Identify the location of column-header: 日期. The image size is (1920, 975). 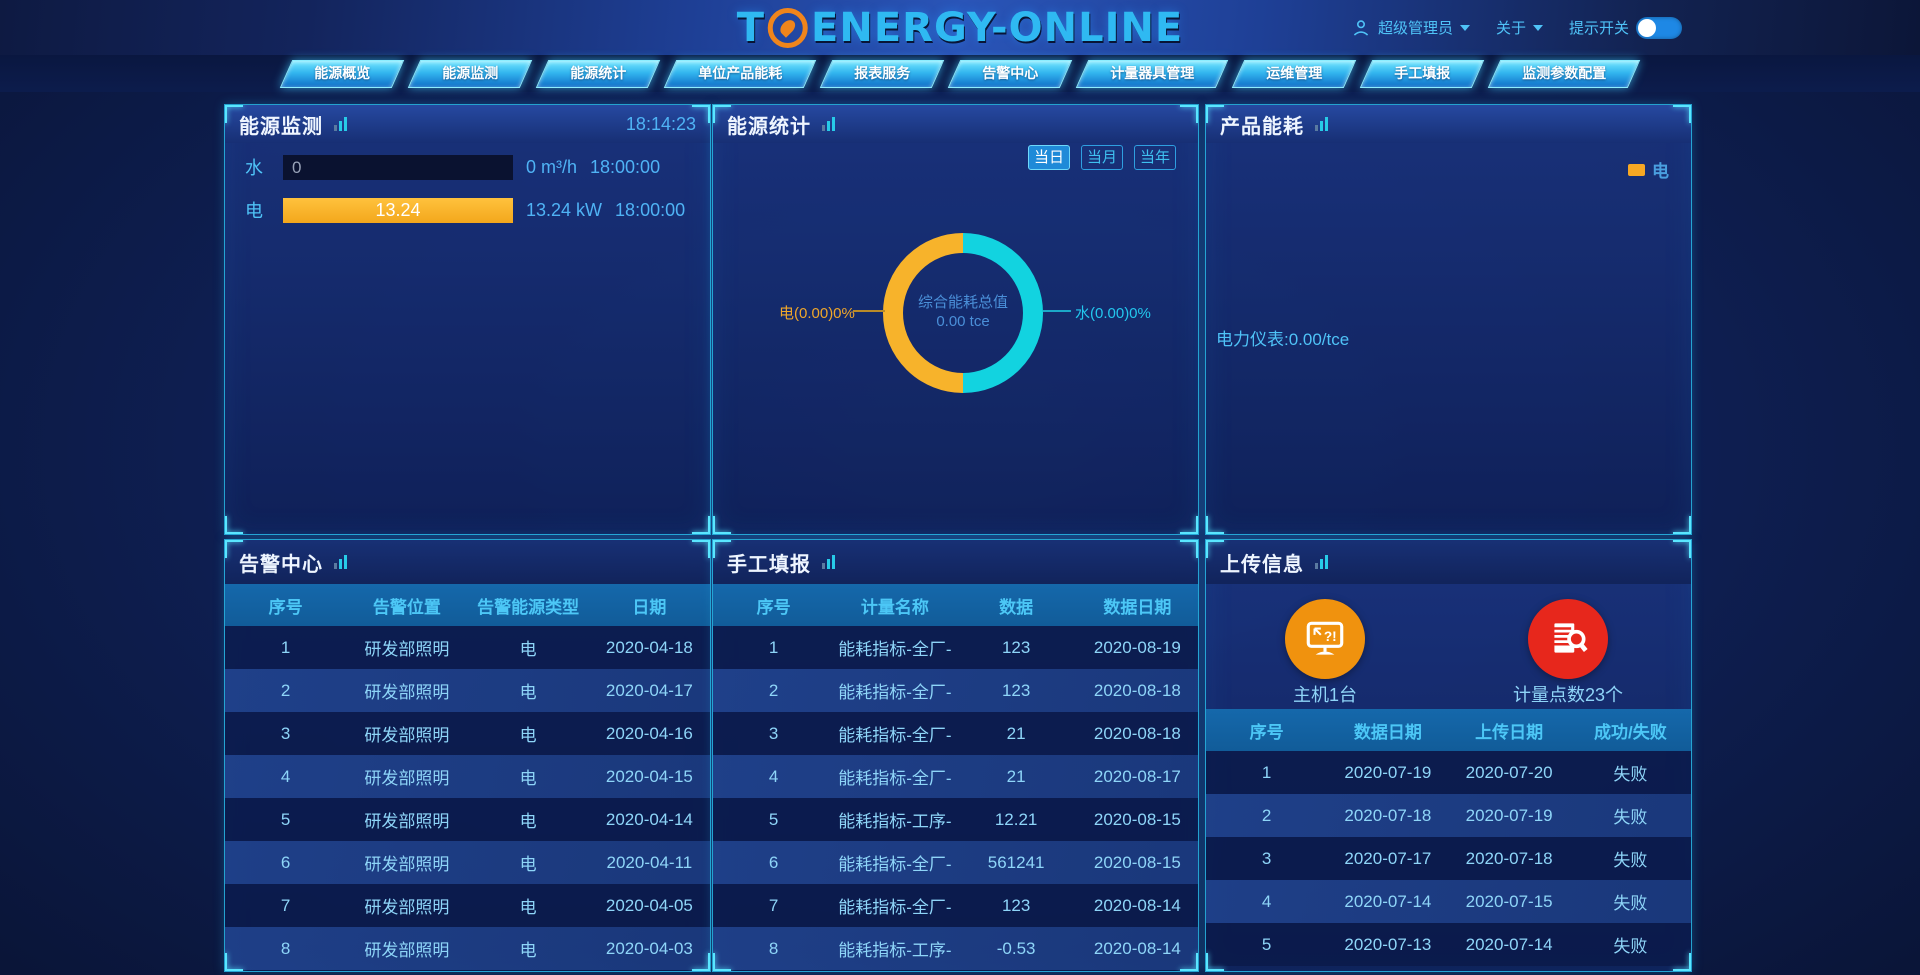
(649, 605).